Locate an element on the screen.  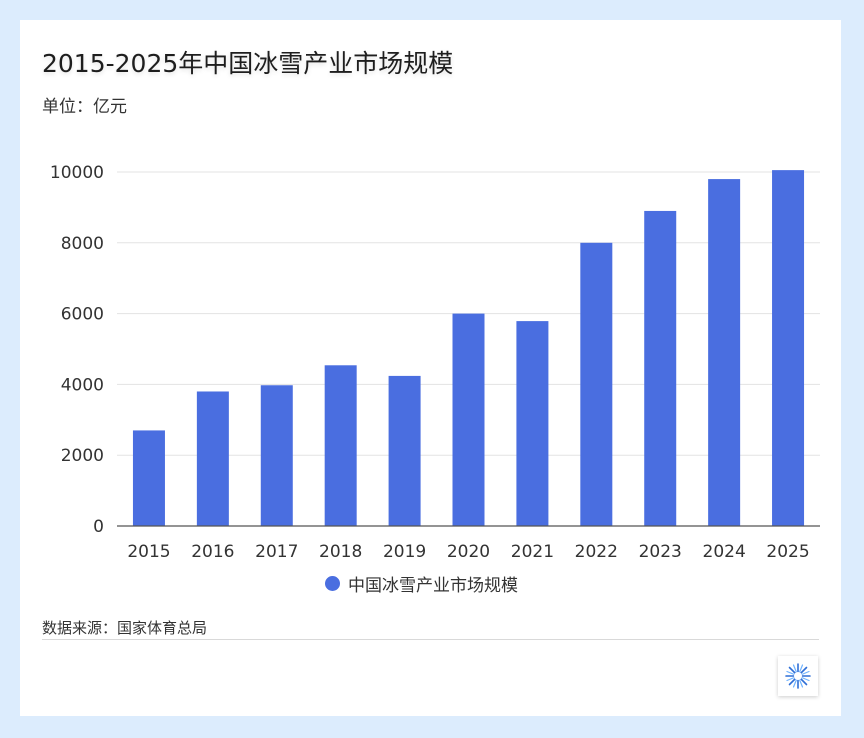
x-tick-label: 2017 is located at coordinates (276, 552).